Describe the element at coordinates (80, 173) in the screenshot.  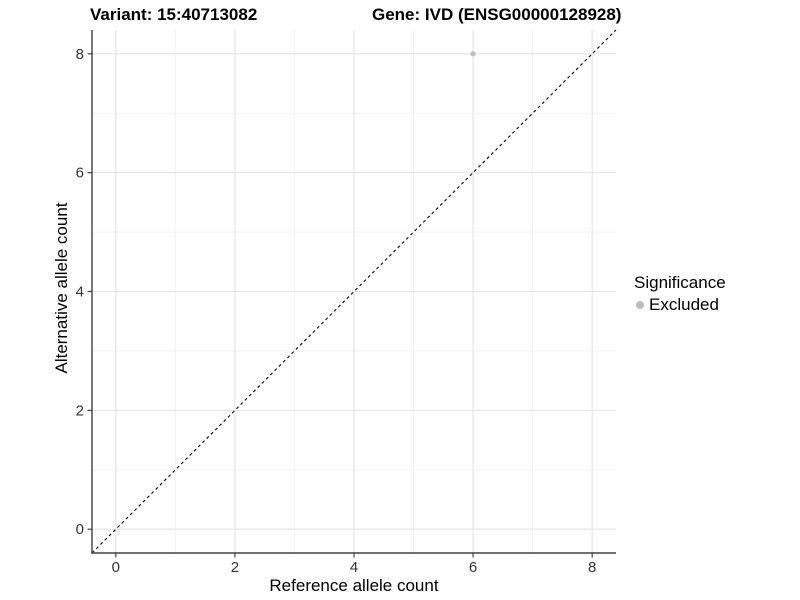
I see `y-tick-label: 6` at that location.